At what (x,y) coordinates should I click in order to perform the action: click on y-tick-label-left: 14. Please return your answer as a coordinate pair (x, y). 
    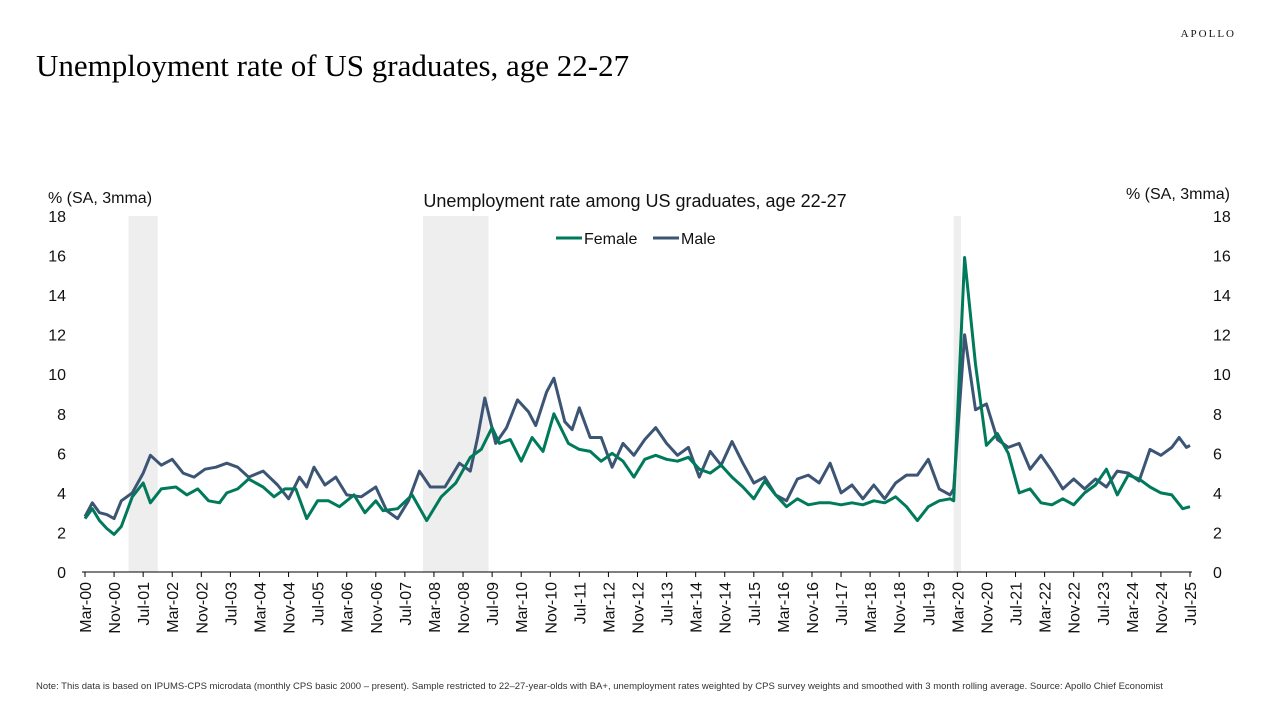
    Looking at the image, I should click on (57, 296).